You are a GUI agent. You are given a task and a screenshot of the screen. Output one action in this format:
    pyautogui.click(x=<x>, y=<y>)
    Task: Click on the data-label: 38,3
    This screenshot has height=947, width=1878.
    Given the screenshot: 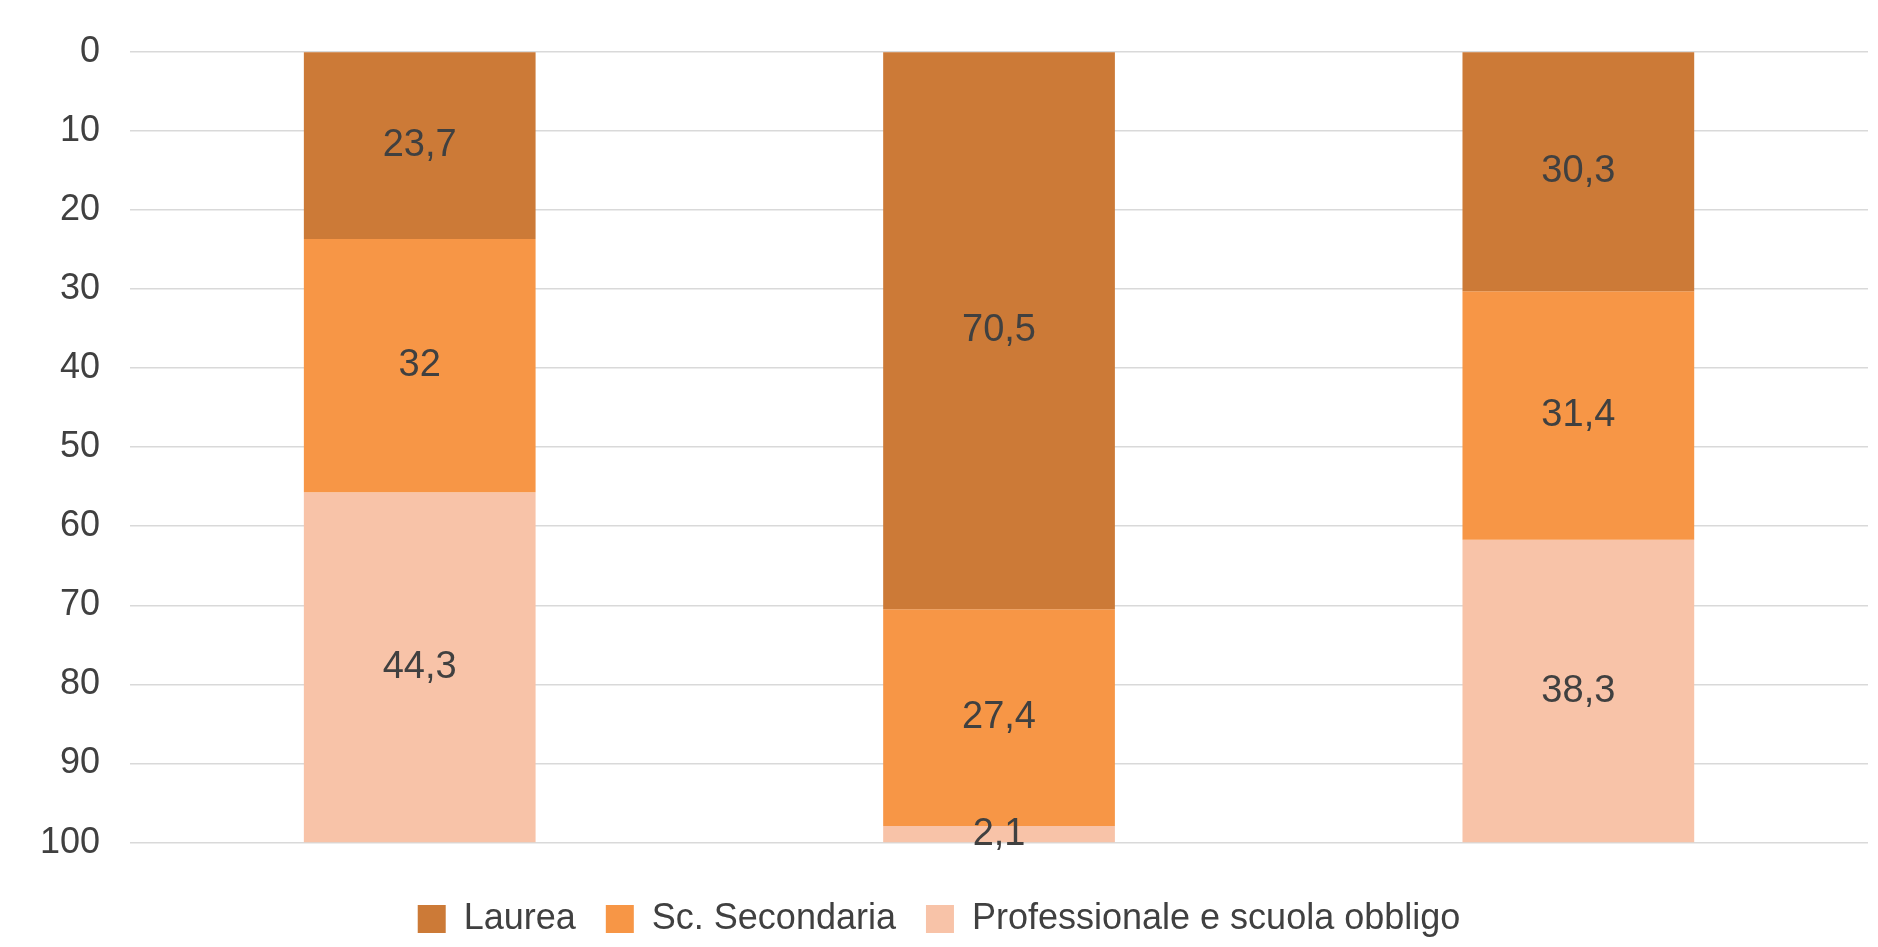 What is the action you would take?
    pyautogui.click(x=1578, y=688)
    